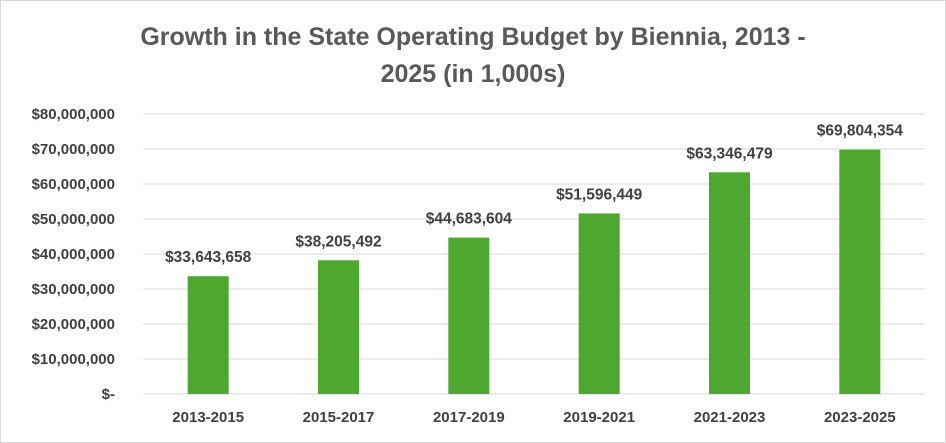 The width and height of the screenshot is (946, 443). What do you see at coordinates (208, 257) in the screenshot?
I see `data-label-2013-2015: $33,643,658` at bounding box center [208, 257].